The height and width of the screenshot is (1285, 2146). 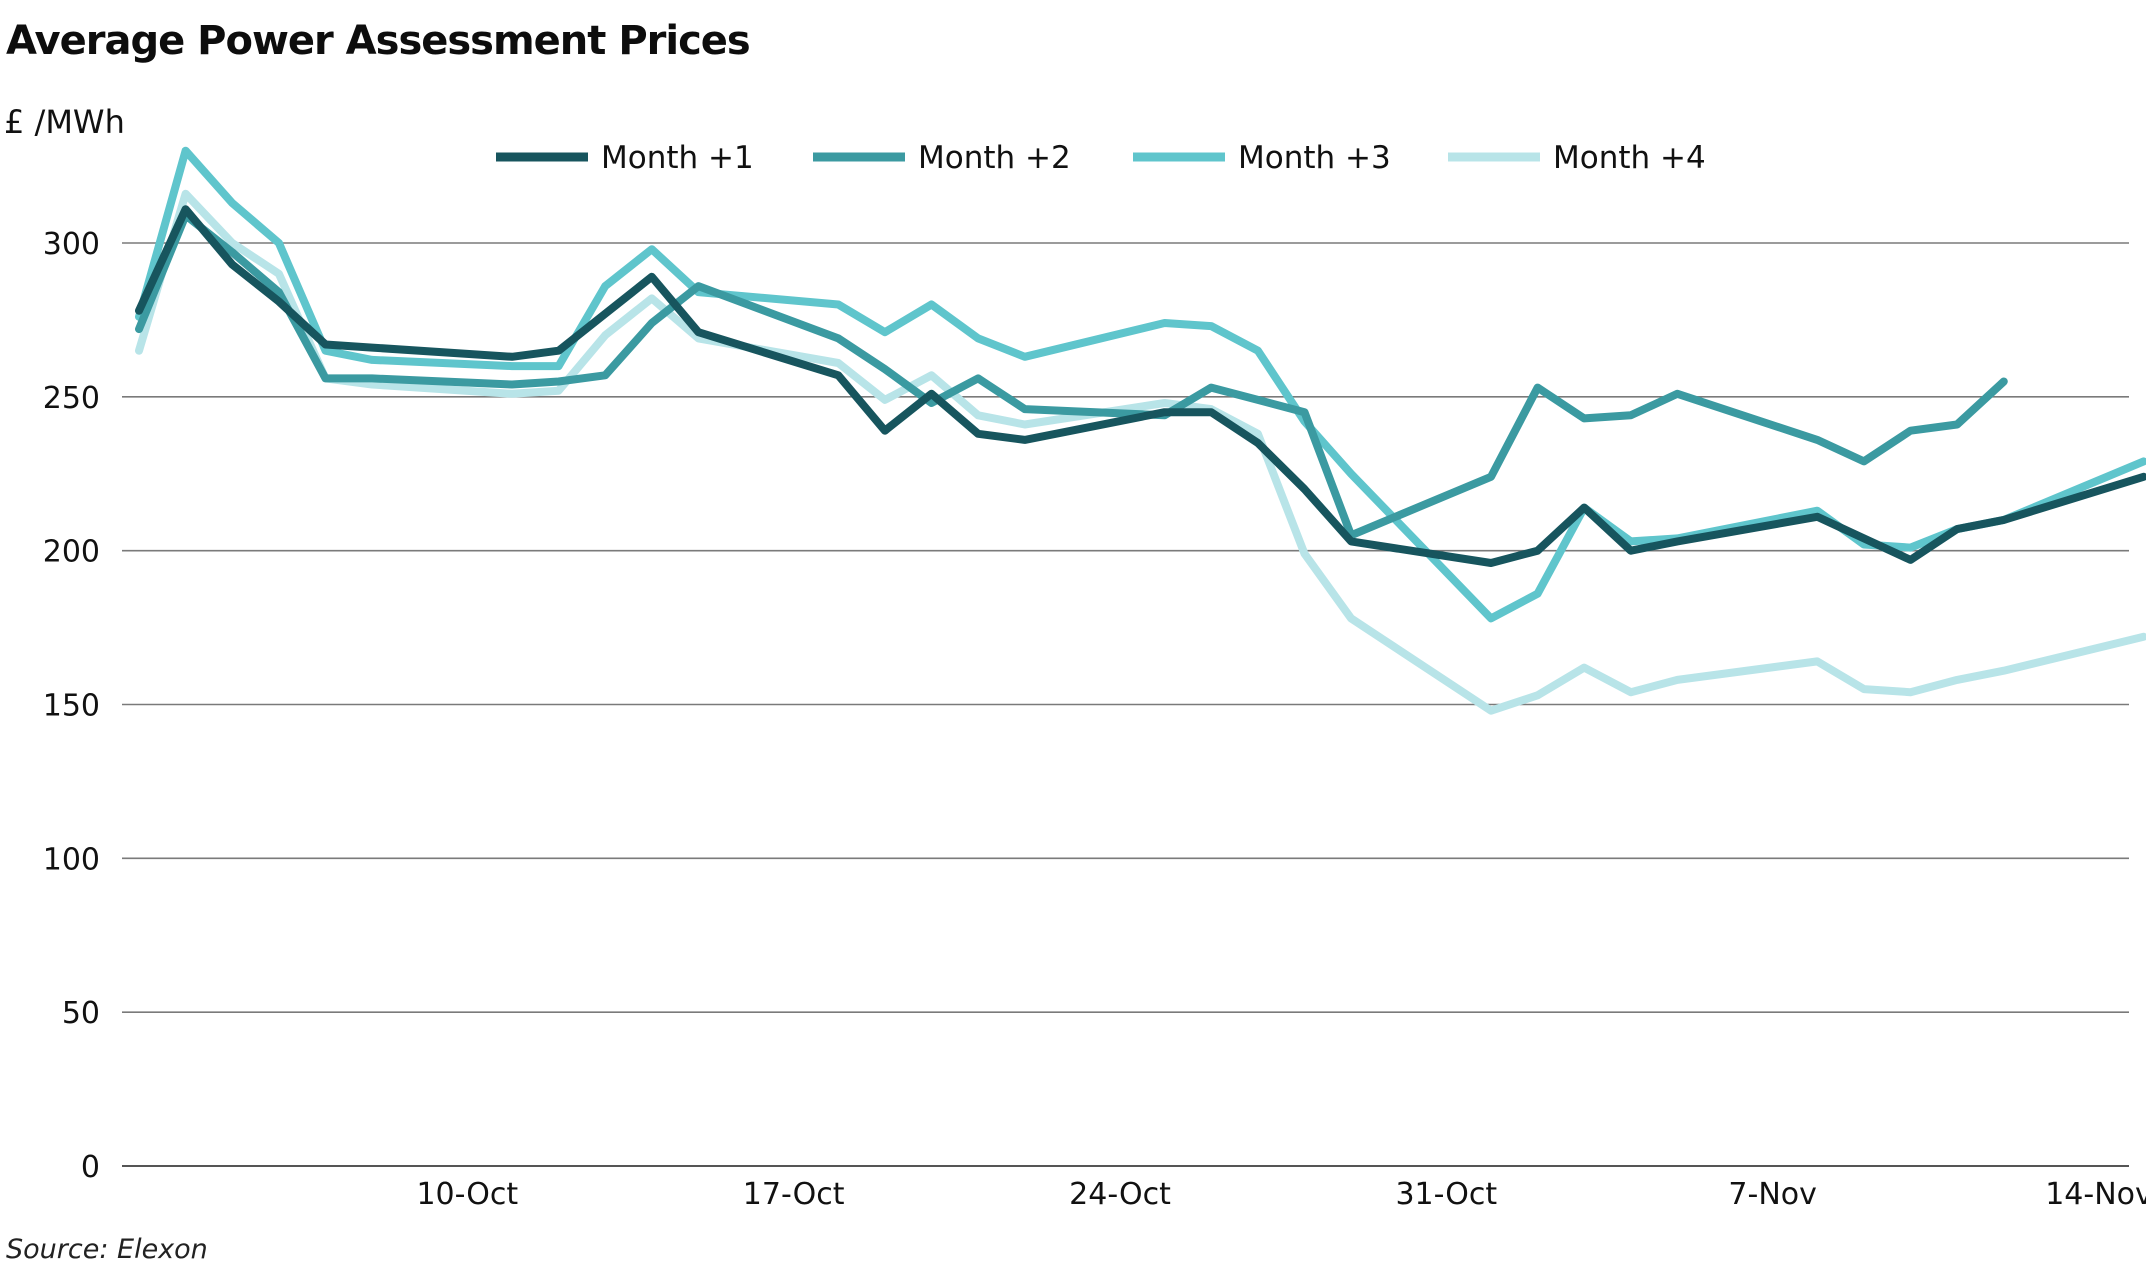 I want to click on x-tick-label: 7-Nov, so click(x=1772, y=1194).